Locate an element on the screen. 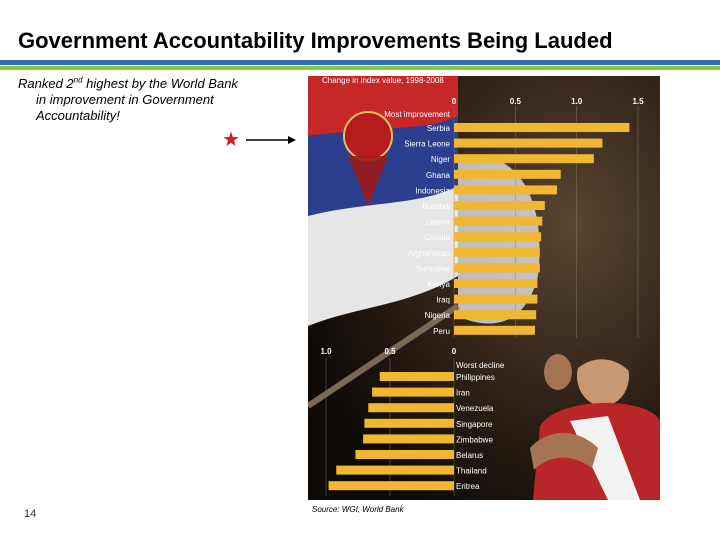 This screenshot has width=720, height=540. category-label: Suriname is located at coordinates (433, 268).